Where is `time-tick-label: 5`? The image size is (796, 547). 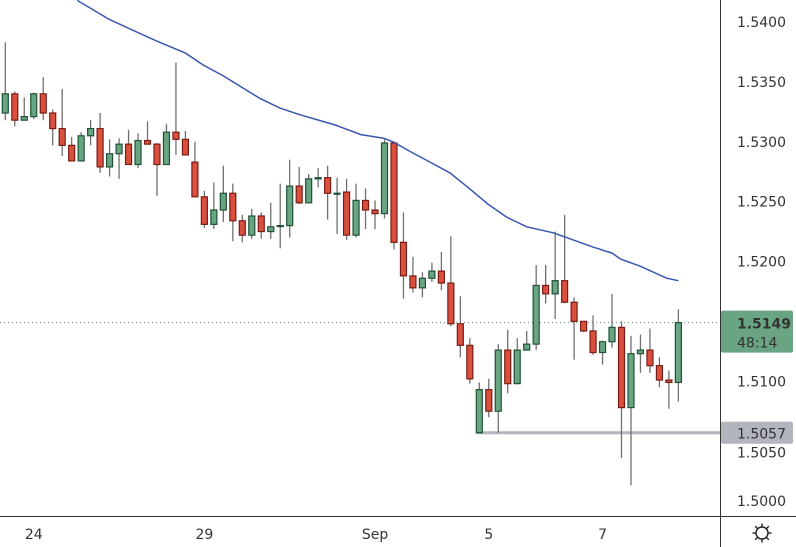
time-tick-label: 5 is located at coordinates (488, 535).